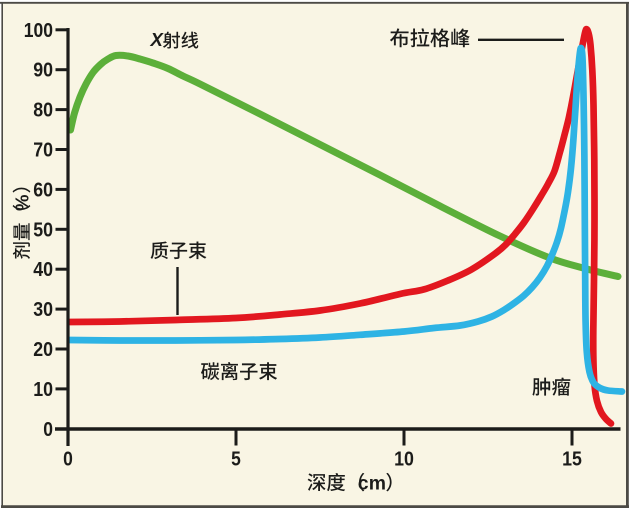 The height and width of the screenshot is (510, 631). Describe the element at coordinates (43, 71) in the screenshot. I see `svg-text: 90` at that location.